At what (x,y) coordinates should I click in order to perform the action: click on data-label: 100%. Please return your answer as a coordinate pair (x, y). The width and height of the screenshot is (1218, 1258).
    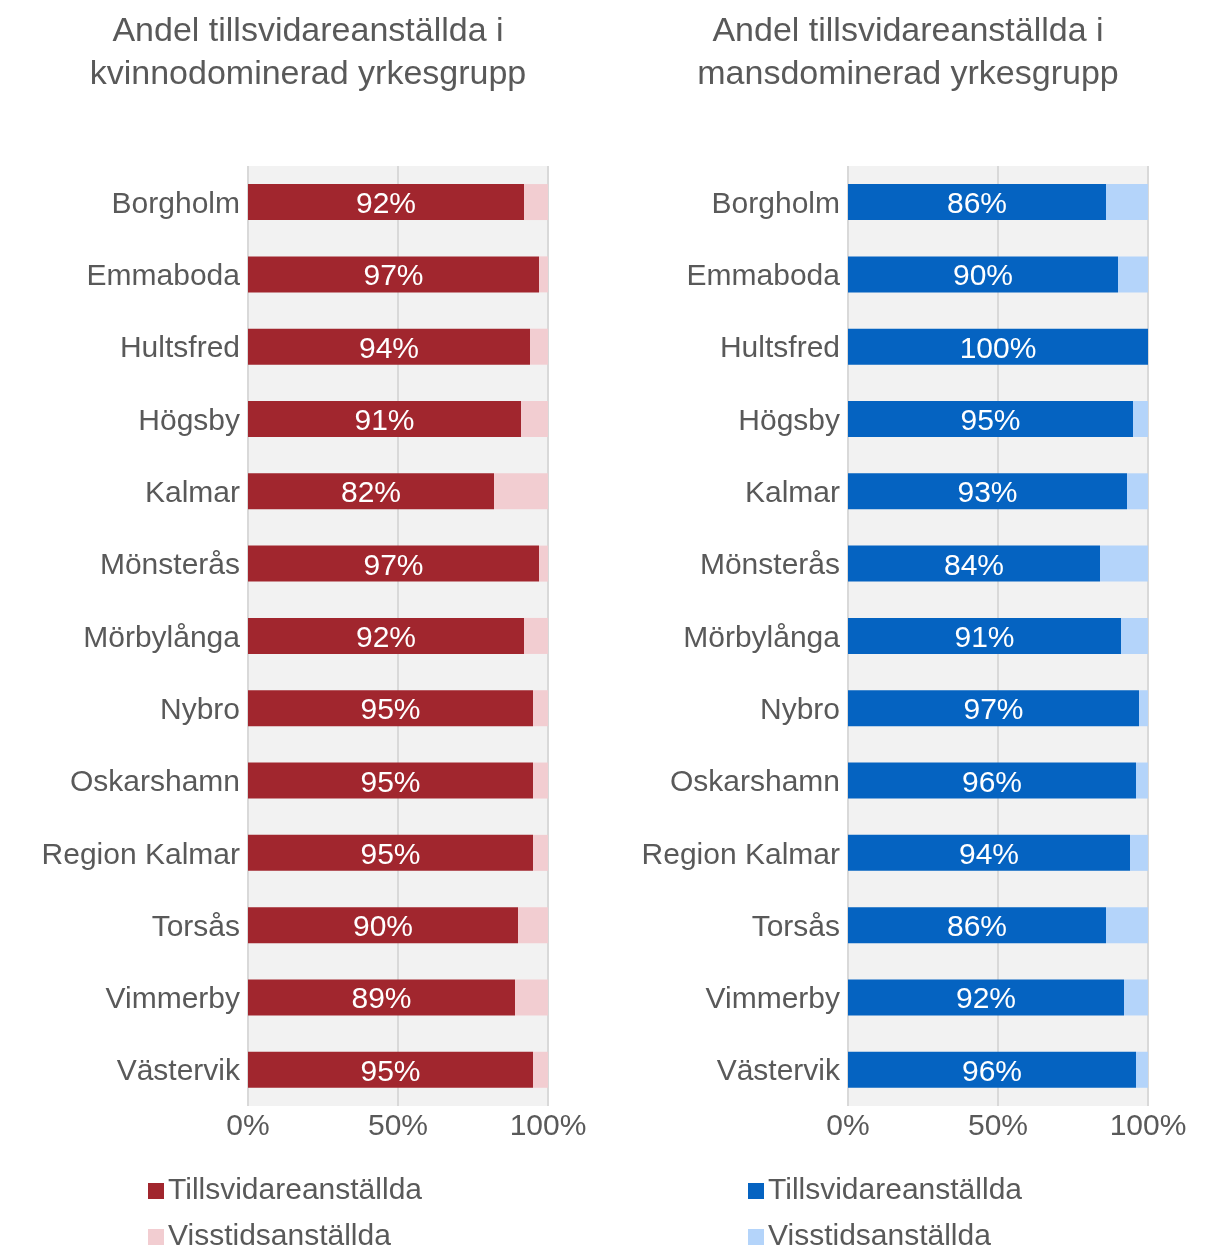
    Looking at the image, I should click on (998, 347).